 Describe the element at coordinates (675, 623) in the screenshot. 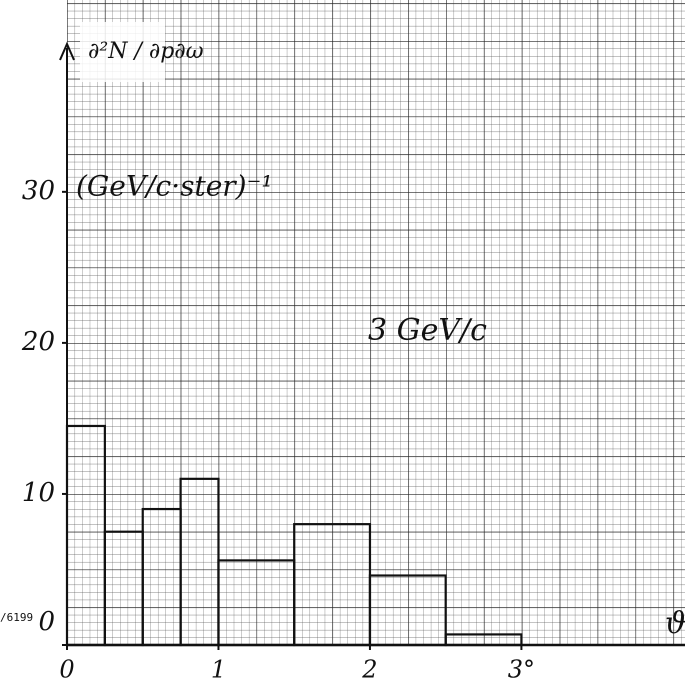

I see `x-axis-label: ϑ` at that location.